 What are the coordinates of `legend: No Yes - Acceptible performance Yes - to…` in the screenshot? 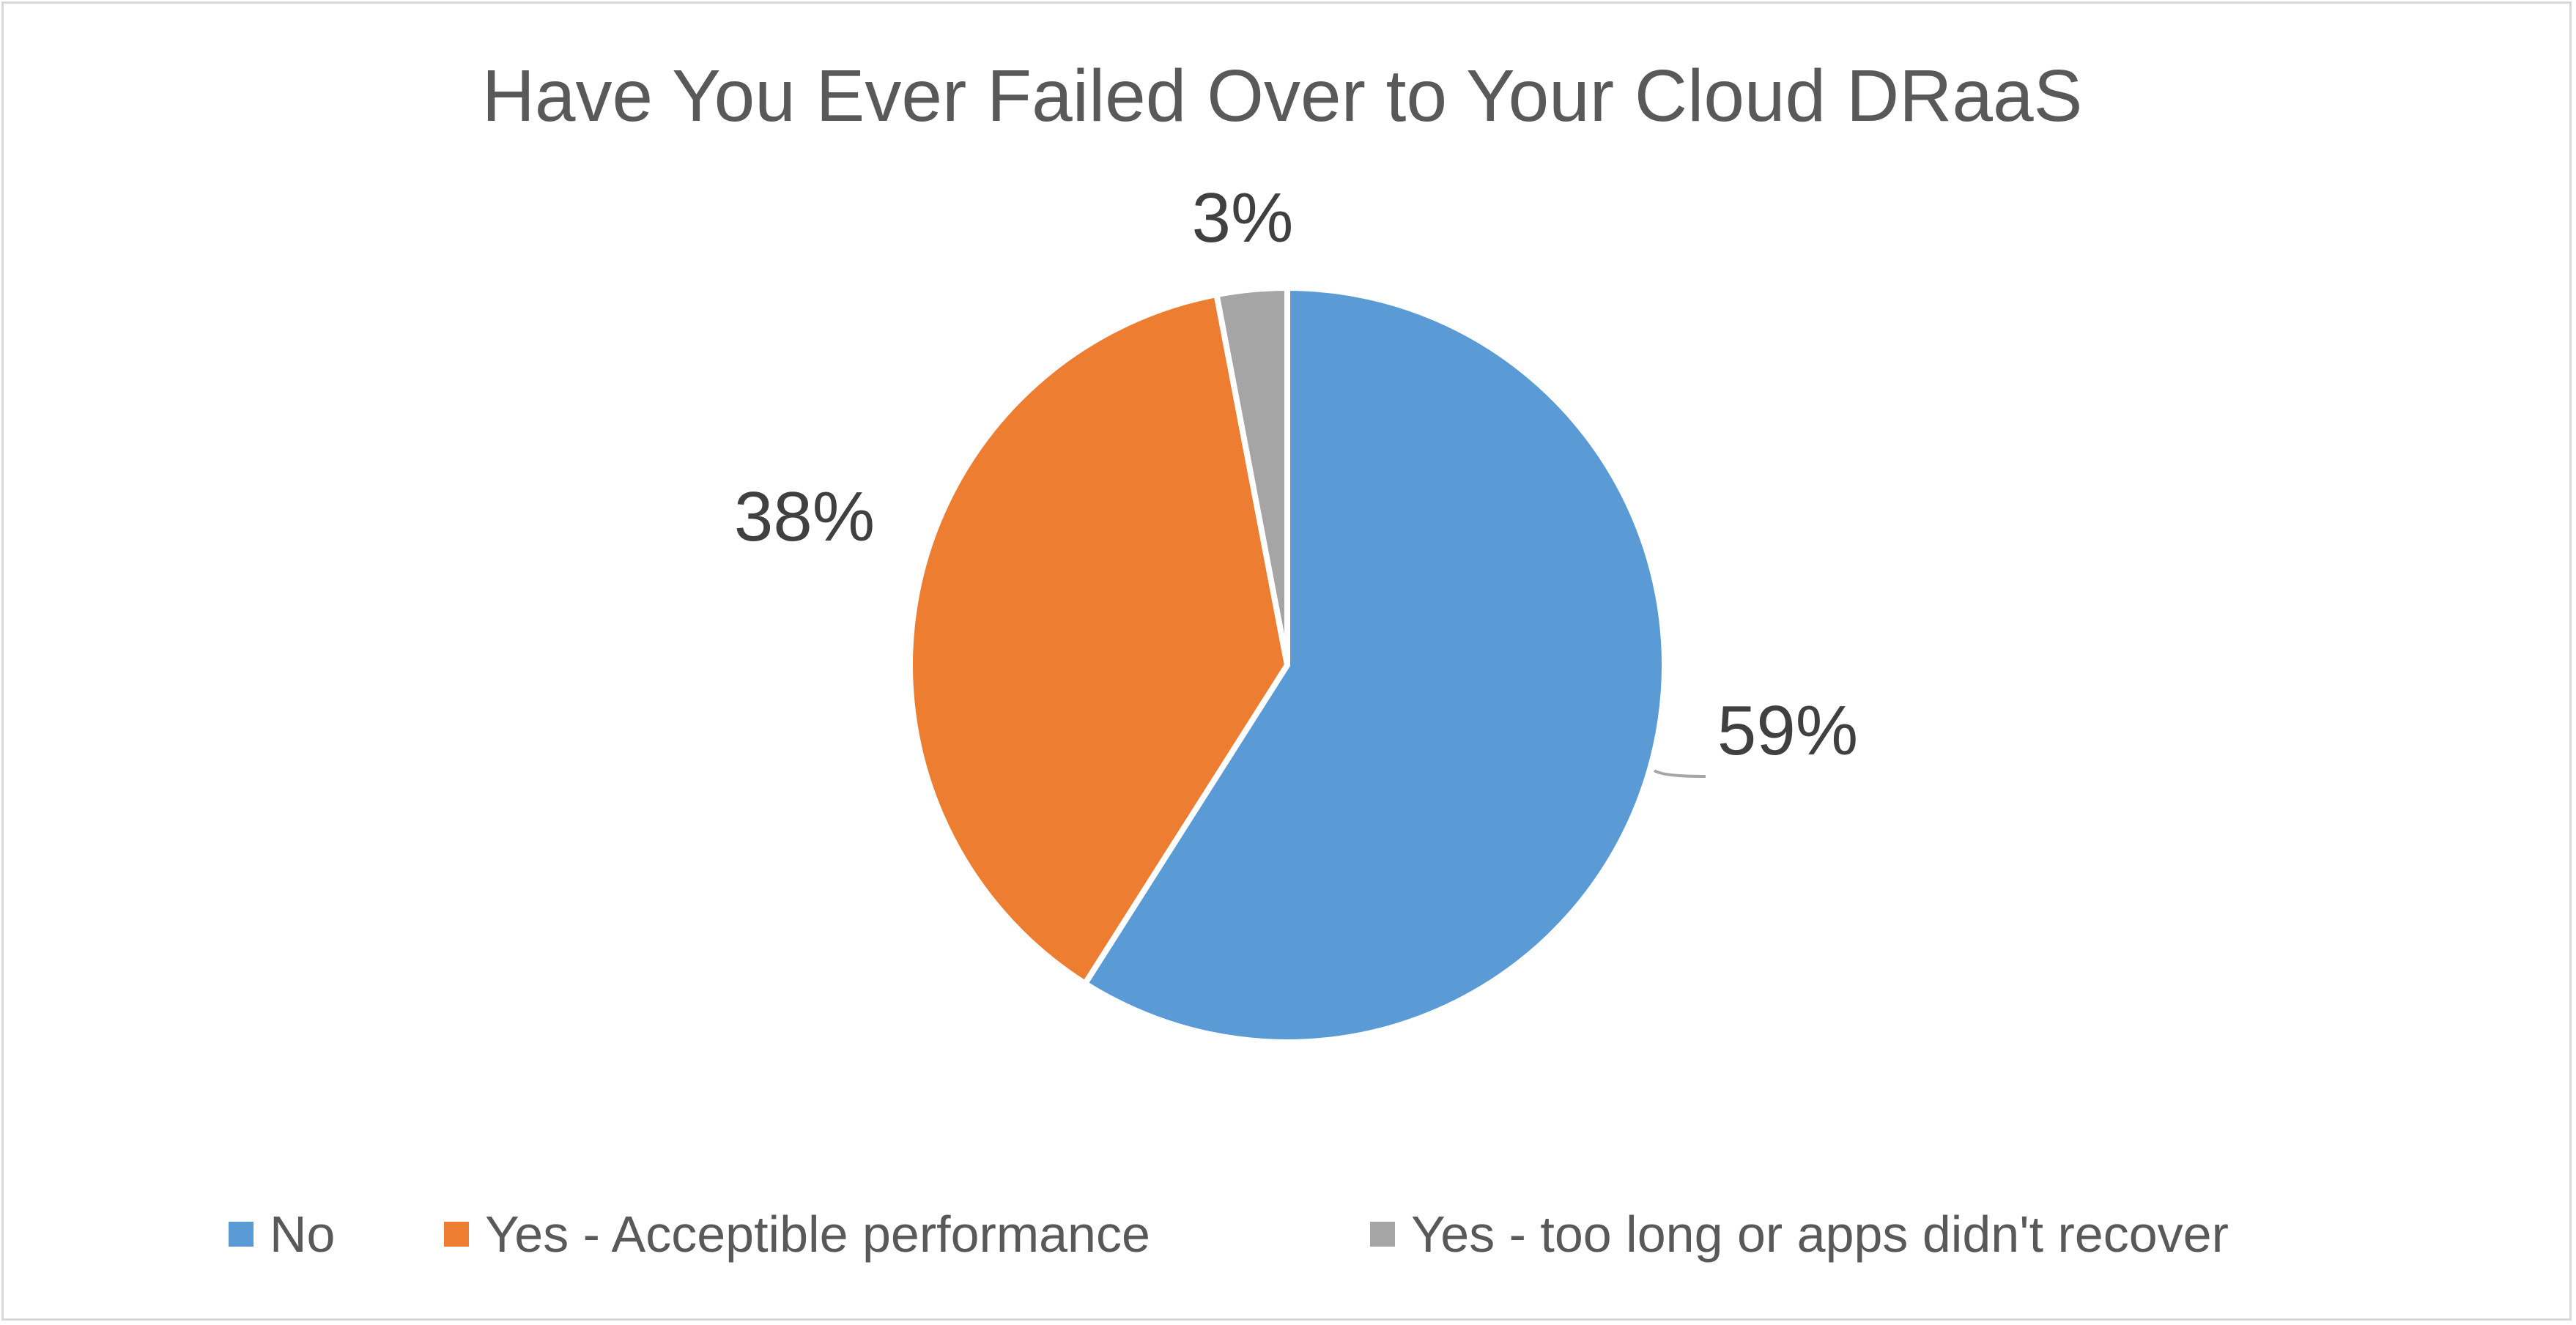 It's located at (1288, 1234).